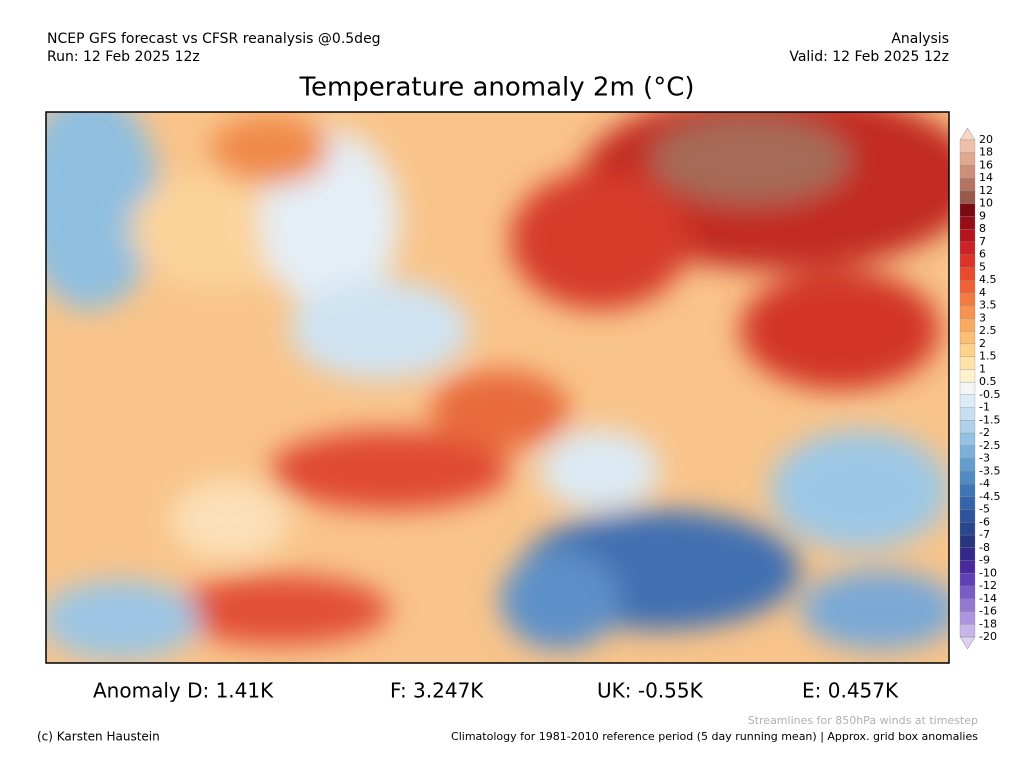  I want to click on colorbar-label: 14, so click(986, 177).